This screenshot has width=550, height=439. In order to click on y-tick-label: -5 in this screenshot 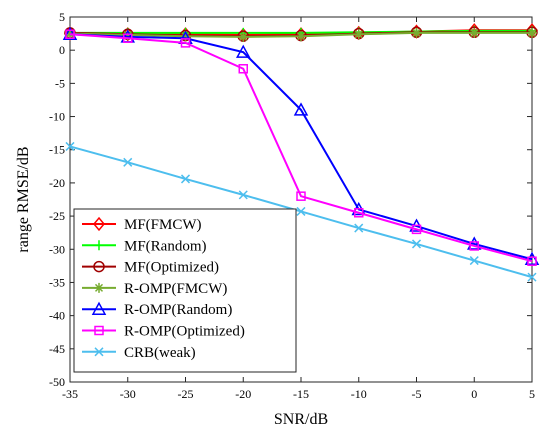, I will do `click(60, 83)`.